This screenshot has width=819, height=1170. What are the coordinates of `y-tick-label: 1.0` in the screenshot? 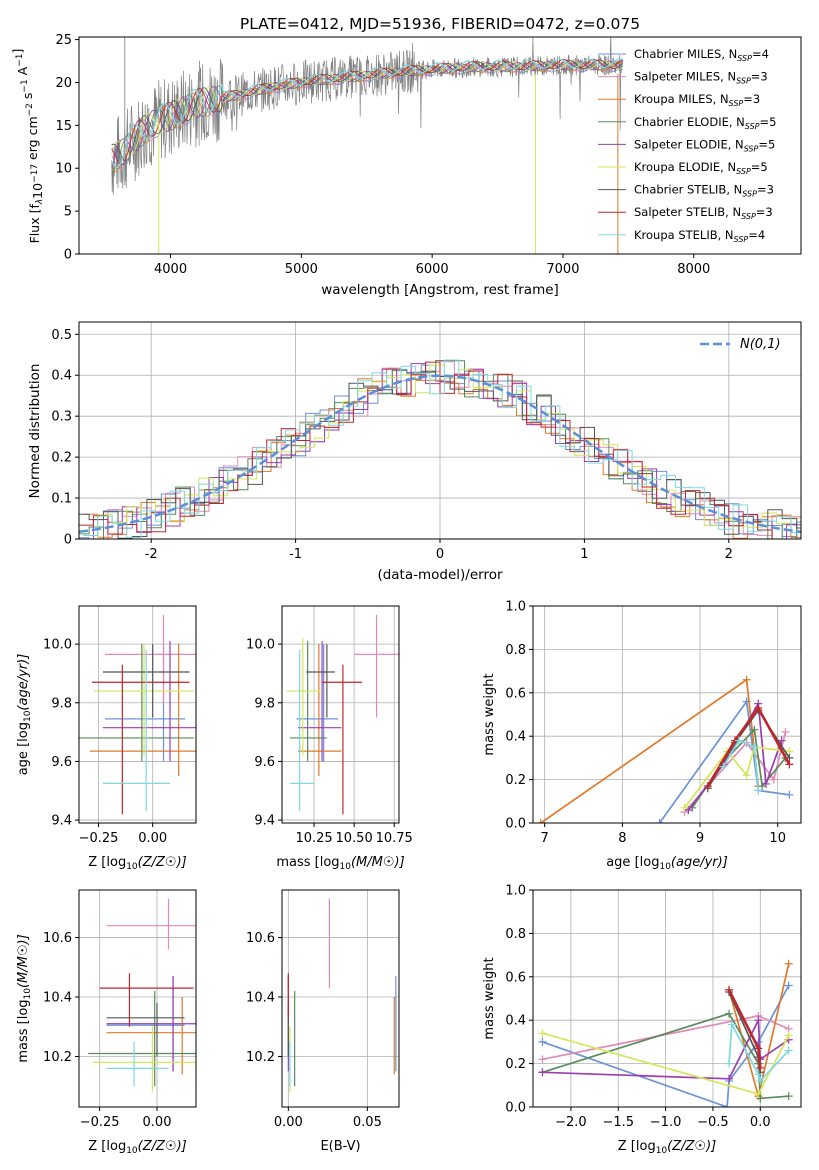 It's located at (515, 607).